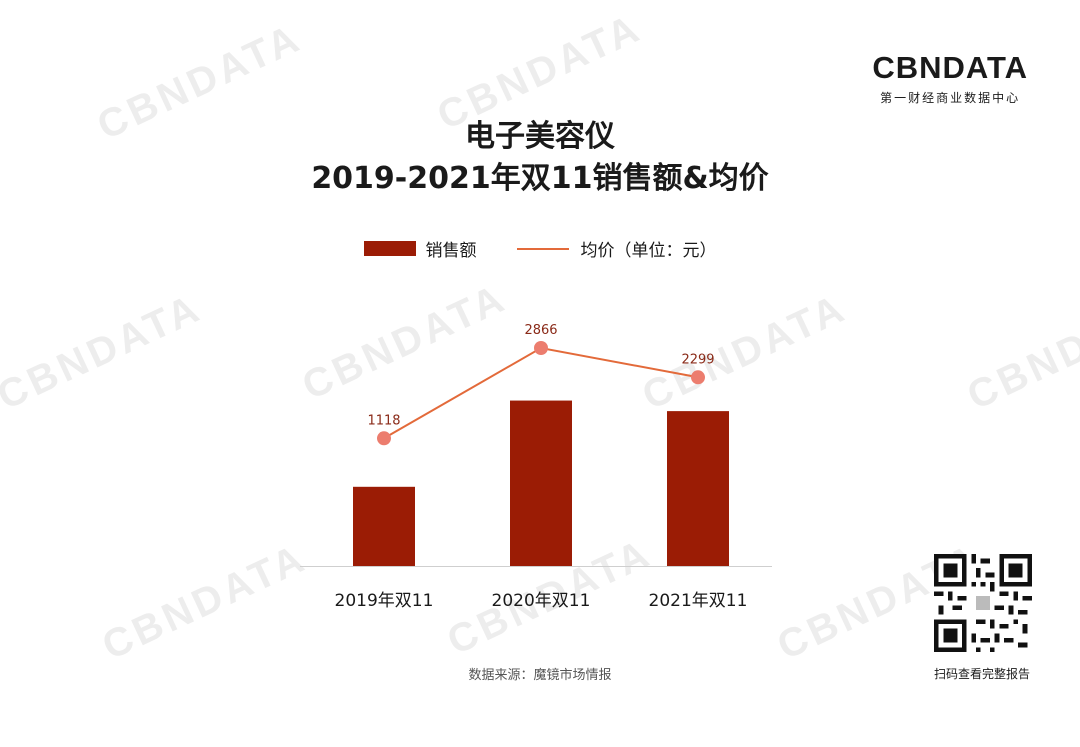  What do you see at coordinates (983, 603) in the screenshot?
I see `qr-code` at bounding box center [983, 603].